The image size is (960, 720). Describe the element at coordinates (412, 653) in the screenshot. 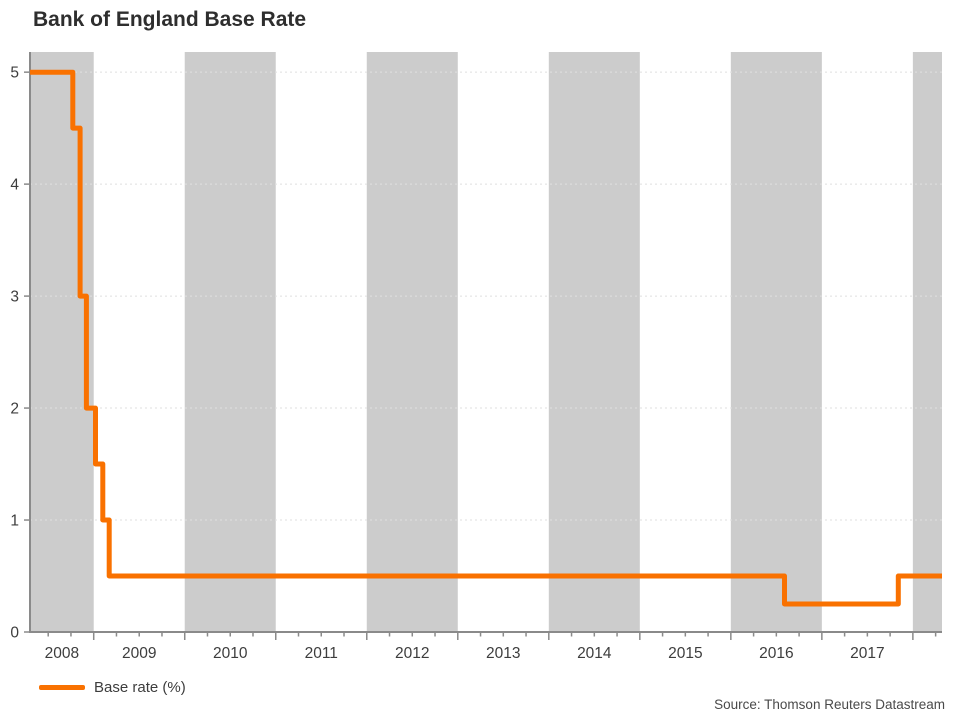

I see `x-tick-label: 2012` at that location.